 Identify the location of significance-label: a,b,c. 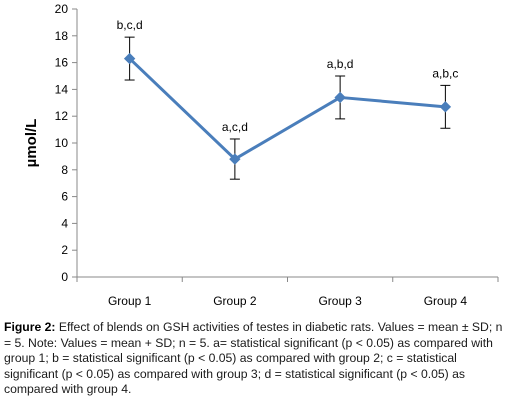
(445, 73).